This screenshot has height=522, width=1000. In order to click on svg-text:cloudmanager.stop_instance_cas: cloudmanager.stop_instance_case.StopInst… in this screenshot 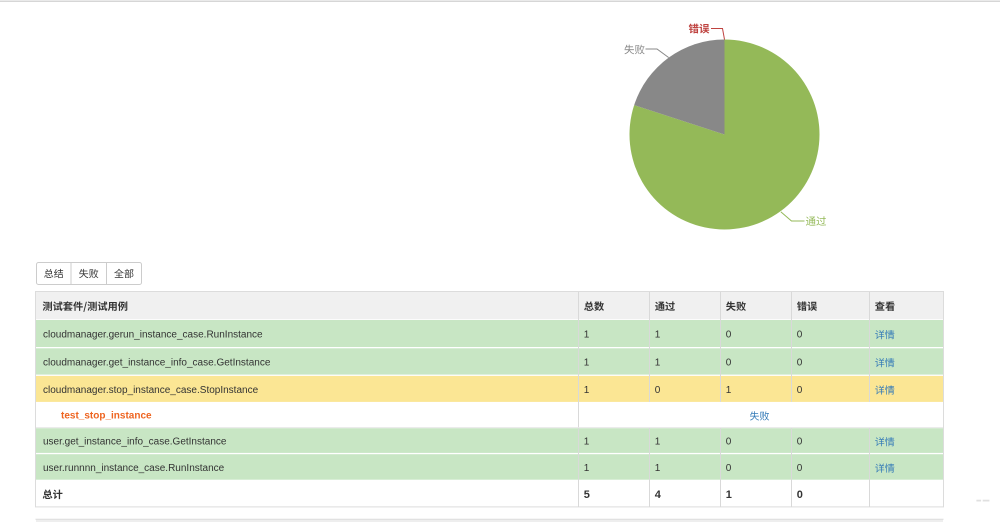, I will do `click(151, 390)`.